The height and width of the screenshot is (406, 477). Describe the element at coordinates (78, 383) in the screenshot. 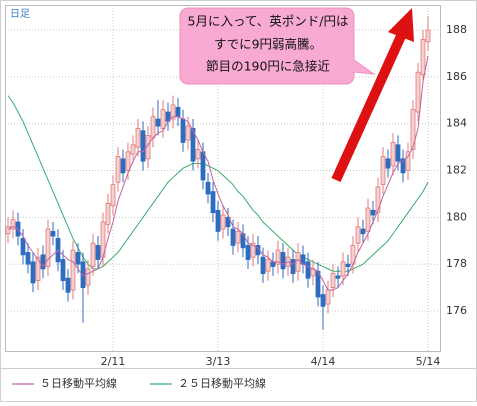

I see `legend-label: ５日移動平均線` at that location.